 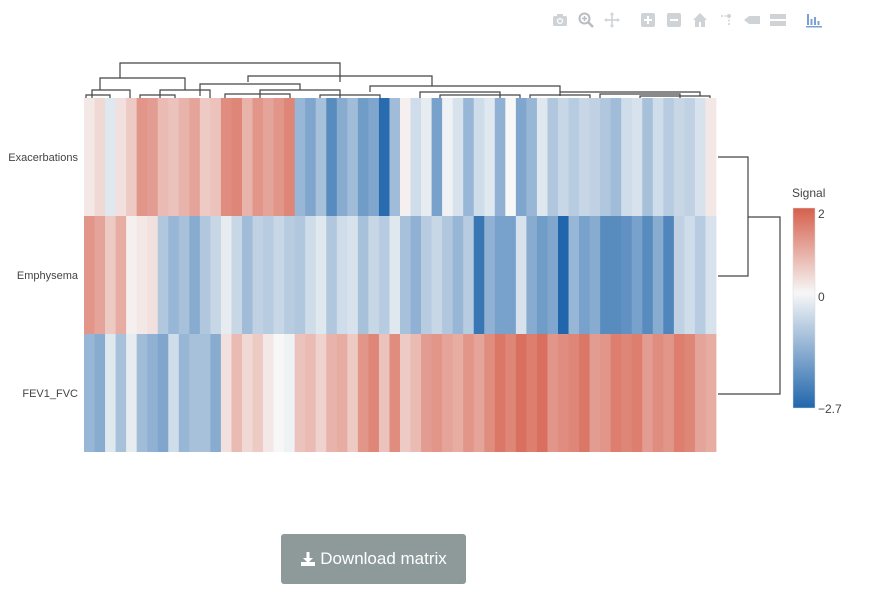 I want to click on row-dendrogram-branch, so click(x=733, y=216).